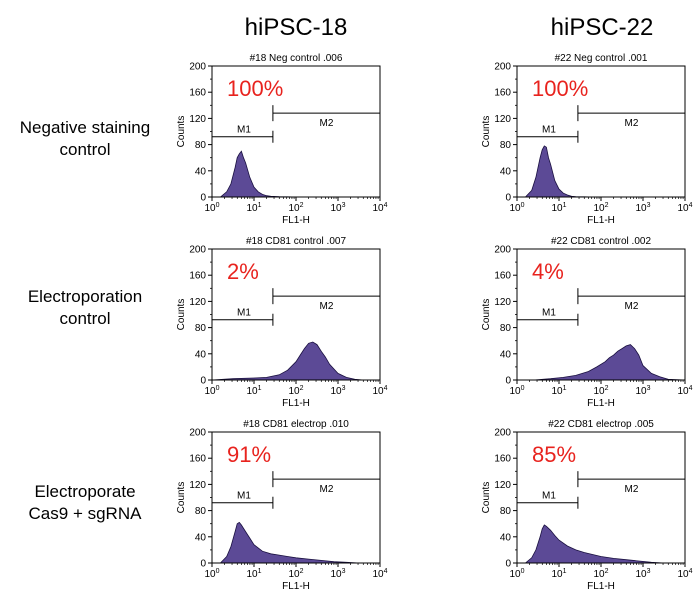  What do you see at coordinates (296, 58) in the screenshot?
I see `panel-title: #18 Neg control .006` at bounding box center [296, 58].